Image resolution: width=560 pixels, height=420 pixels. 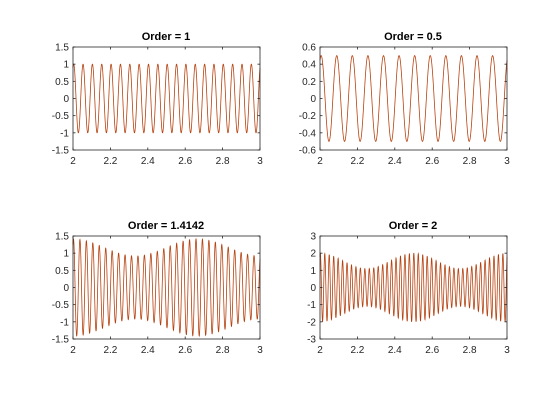 What do you see at coordinates (308, 116) in the screenshot?
I see `y-tick-label: -0.2` at bounding box center [308, 116].